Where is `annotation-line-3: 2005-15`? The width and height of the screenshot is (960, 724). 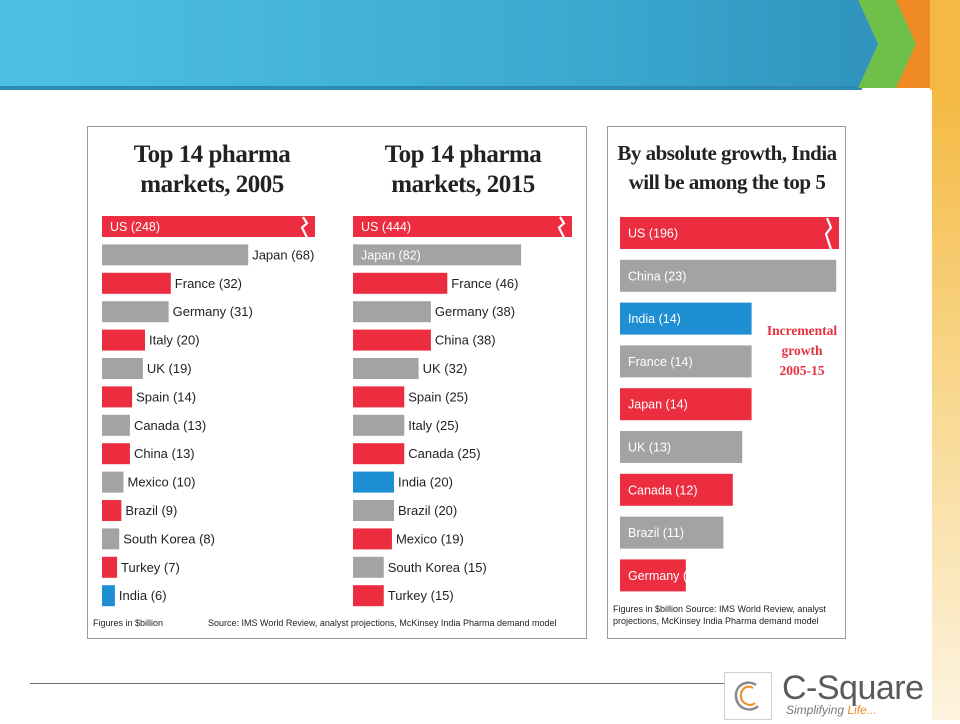 annotation-line-3: 2005-15 is located at coordinates (802, 370).